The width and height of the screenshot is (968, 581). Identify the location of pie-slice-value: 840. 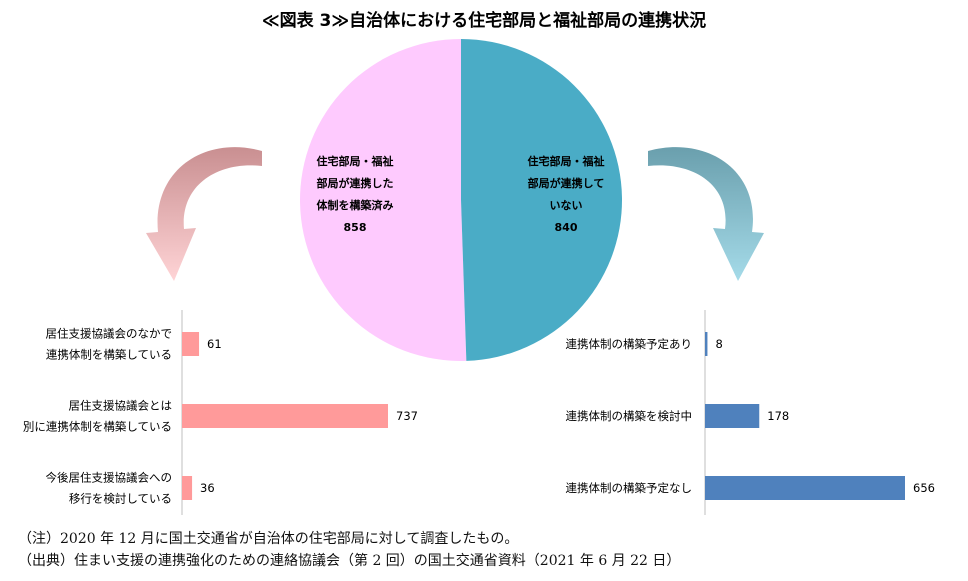
(566, 227).